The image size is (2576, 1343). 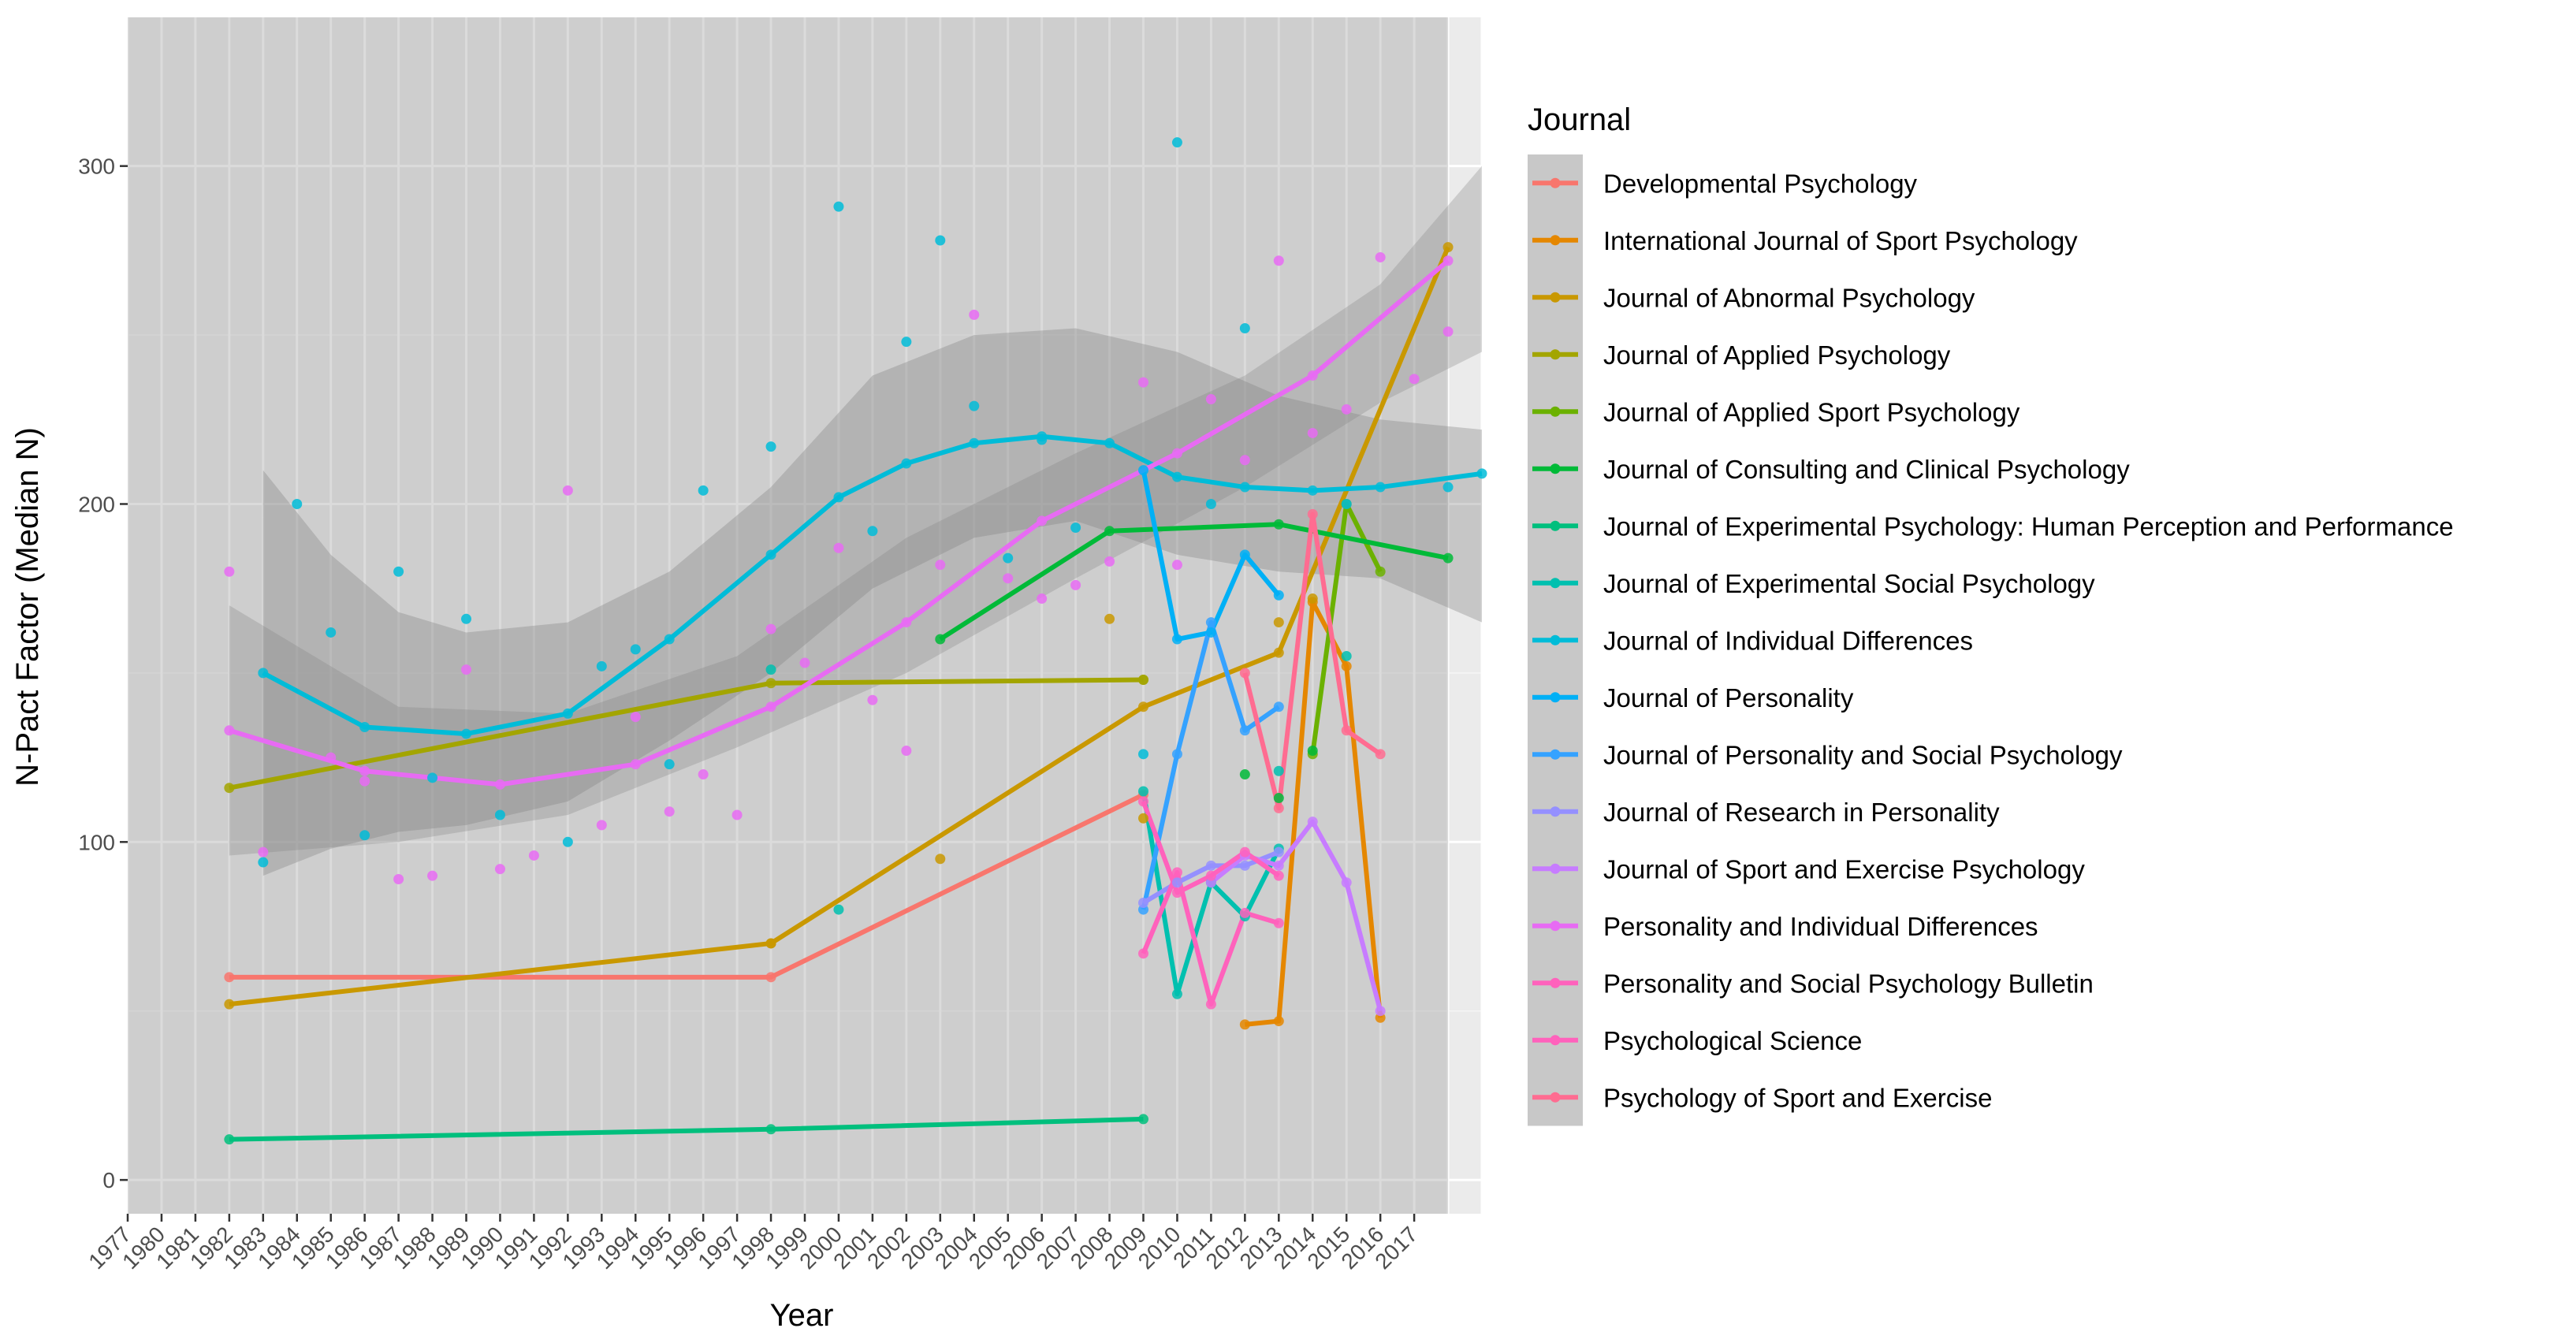 I want to click on data-point-journal-of-research-in-personality, so click(x=1176, y=882).